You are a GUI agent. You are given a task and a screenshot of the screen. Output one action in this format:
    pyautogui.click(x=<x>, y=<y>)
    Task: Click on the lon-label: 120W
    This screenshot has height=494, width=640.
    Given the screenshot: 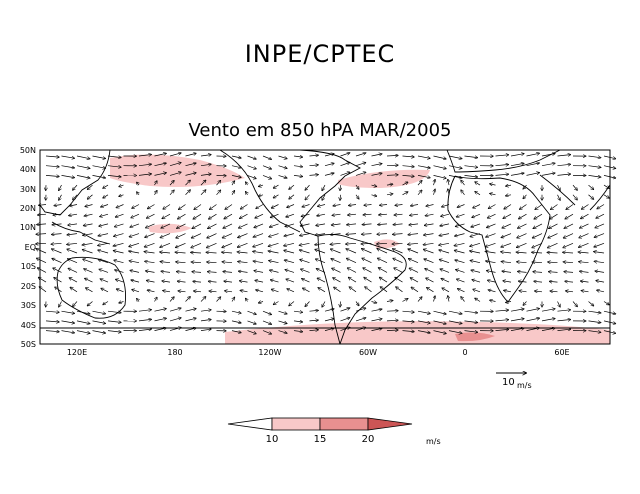 What is the action you would take?
    pyautogui.click(x=269, y=352)
    